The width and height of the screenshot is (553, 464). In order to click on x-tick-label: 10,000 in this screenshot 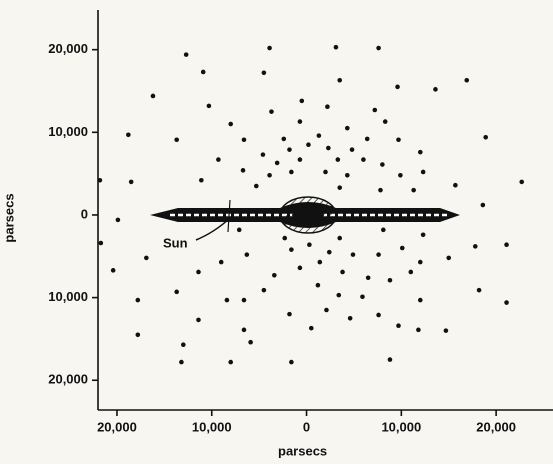, I will do `click(212, 426)`.